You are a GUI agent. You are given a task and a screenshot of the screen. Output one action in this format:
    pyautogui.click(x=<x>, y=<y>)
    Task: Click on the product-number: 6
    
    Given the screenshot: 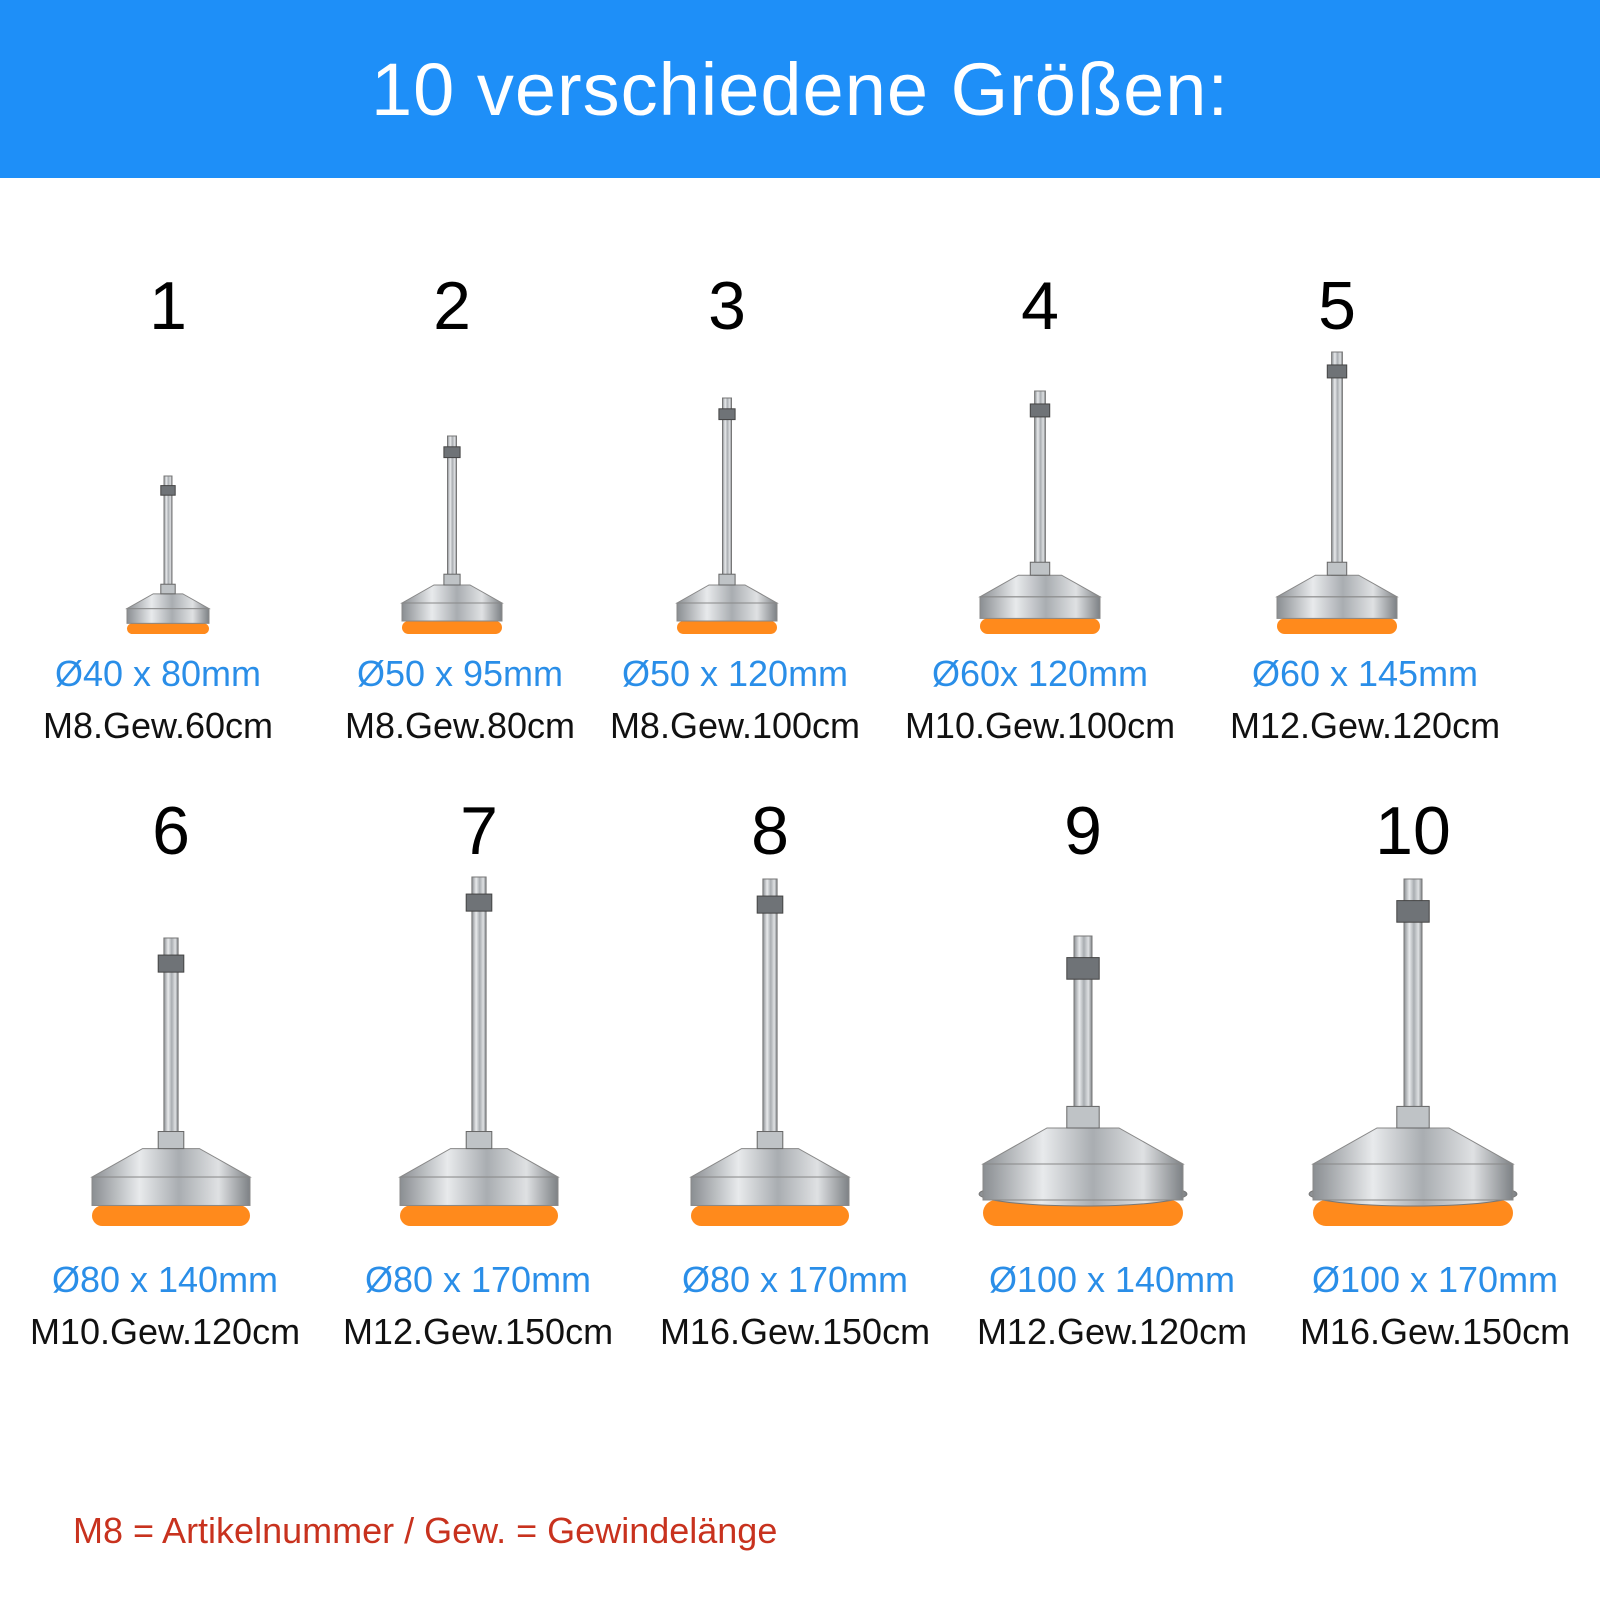 What is the action you would take?
    pyautogui.click(x=171, y=831)
    